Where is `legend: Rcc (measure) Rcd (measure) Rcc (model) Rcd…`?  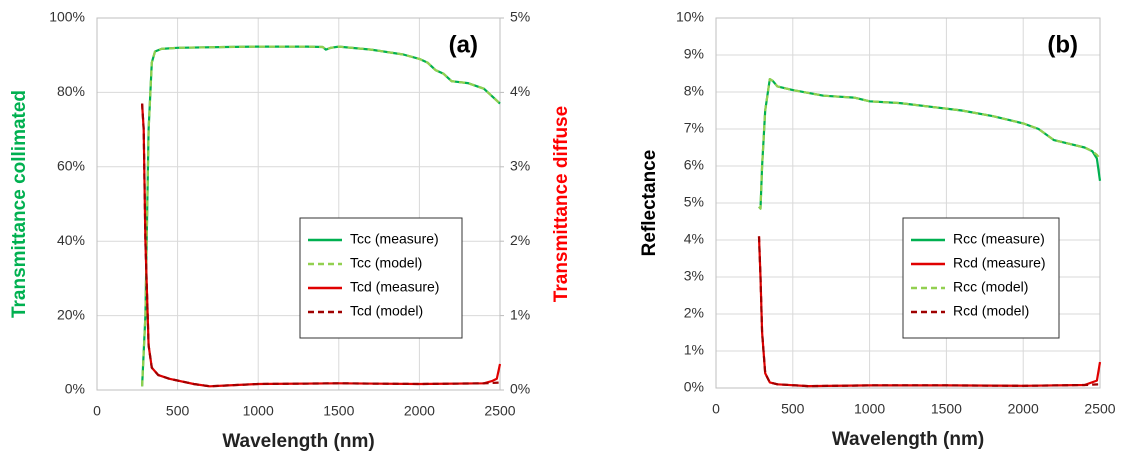
legend: Rcc (measure) Rcd (measure) Rcc (model) Rcd… is located at coordinates (981, 278).